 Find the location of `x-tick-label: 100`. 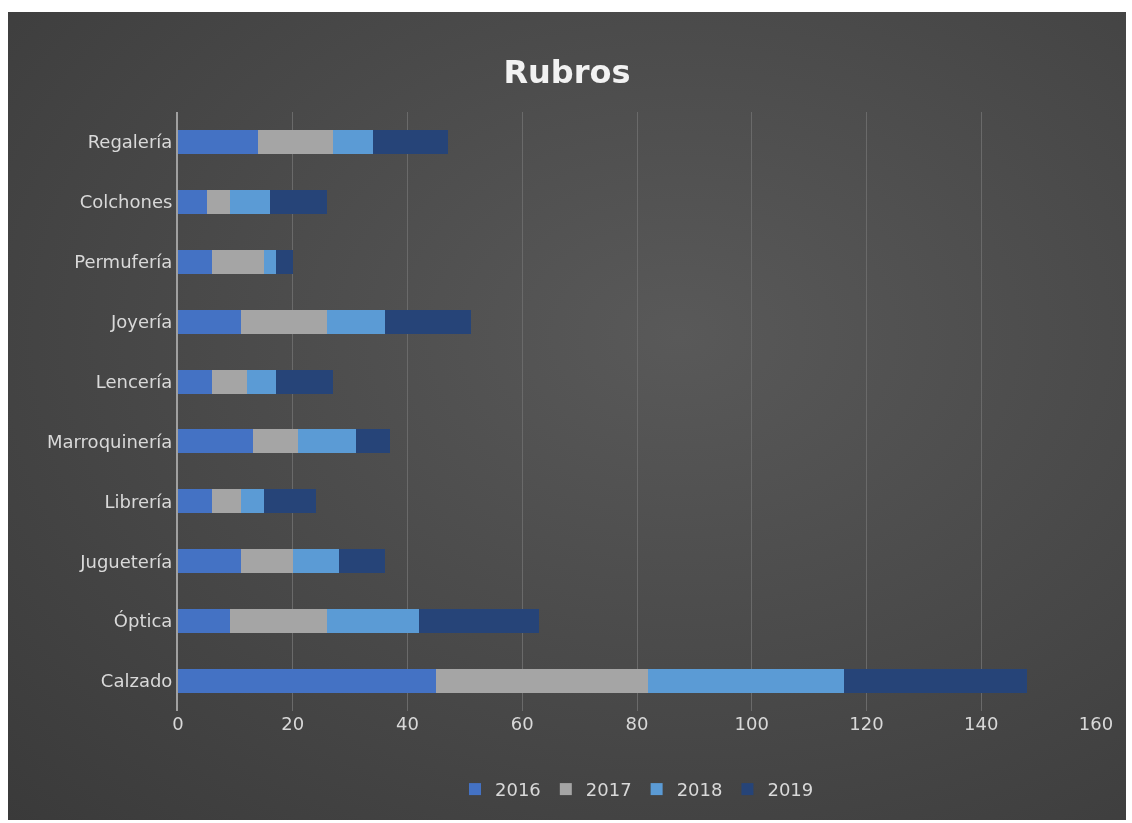

x-tick-label: 100 is located at coordinates (751, 723).